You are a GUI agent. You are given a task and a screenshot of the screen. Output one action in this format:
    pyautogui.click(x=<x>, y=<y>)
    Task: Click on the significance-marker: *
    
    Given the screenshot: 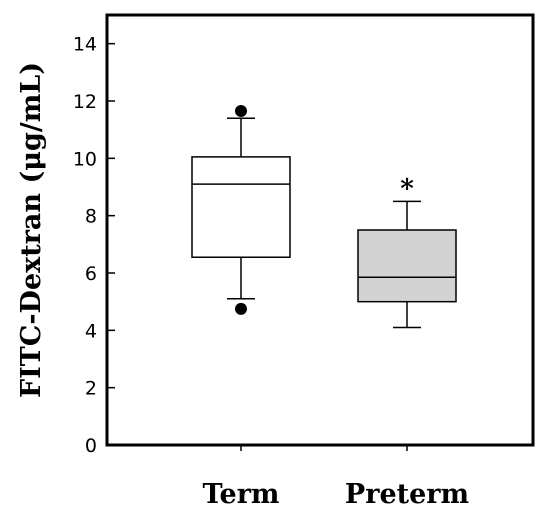 What is the action you would take?
    pyautogui.click(x=407, y=189)
    